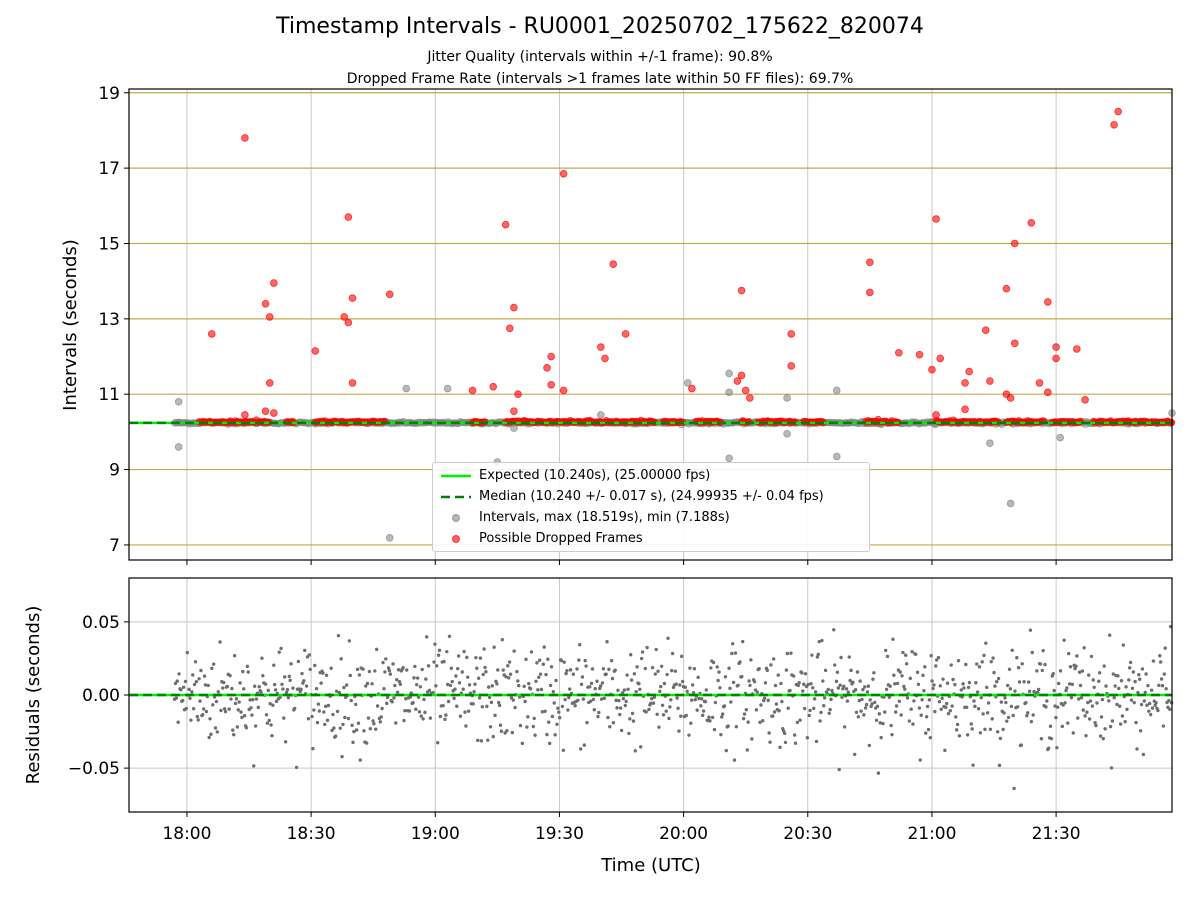 This screenshot has height=900, width=1200. I want to click on legend-item-dropped: Possible Dropped Frames, so click(651, 539).